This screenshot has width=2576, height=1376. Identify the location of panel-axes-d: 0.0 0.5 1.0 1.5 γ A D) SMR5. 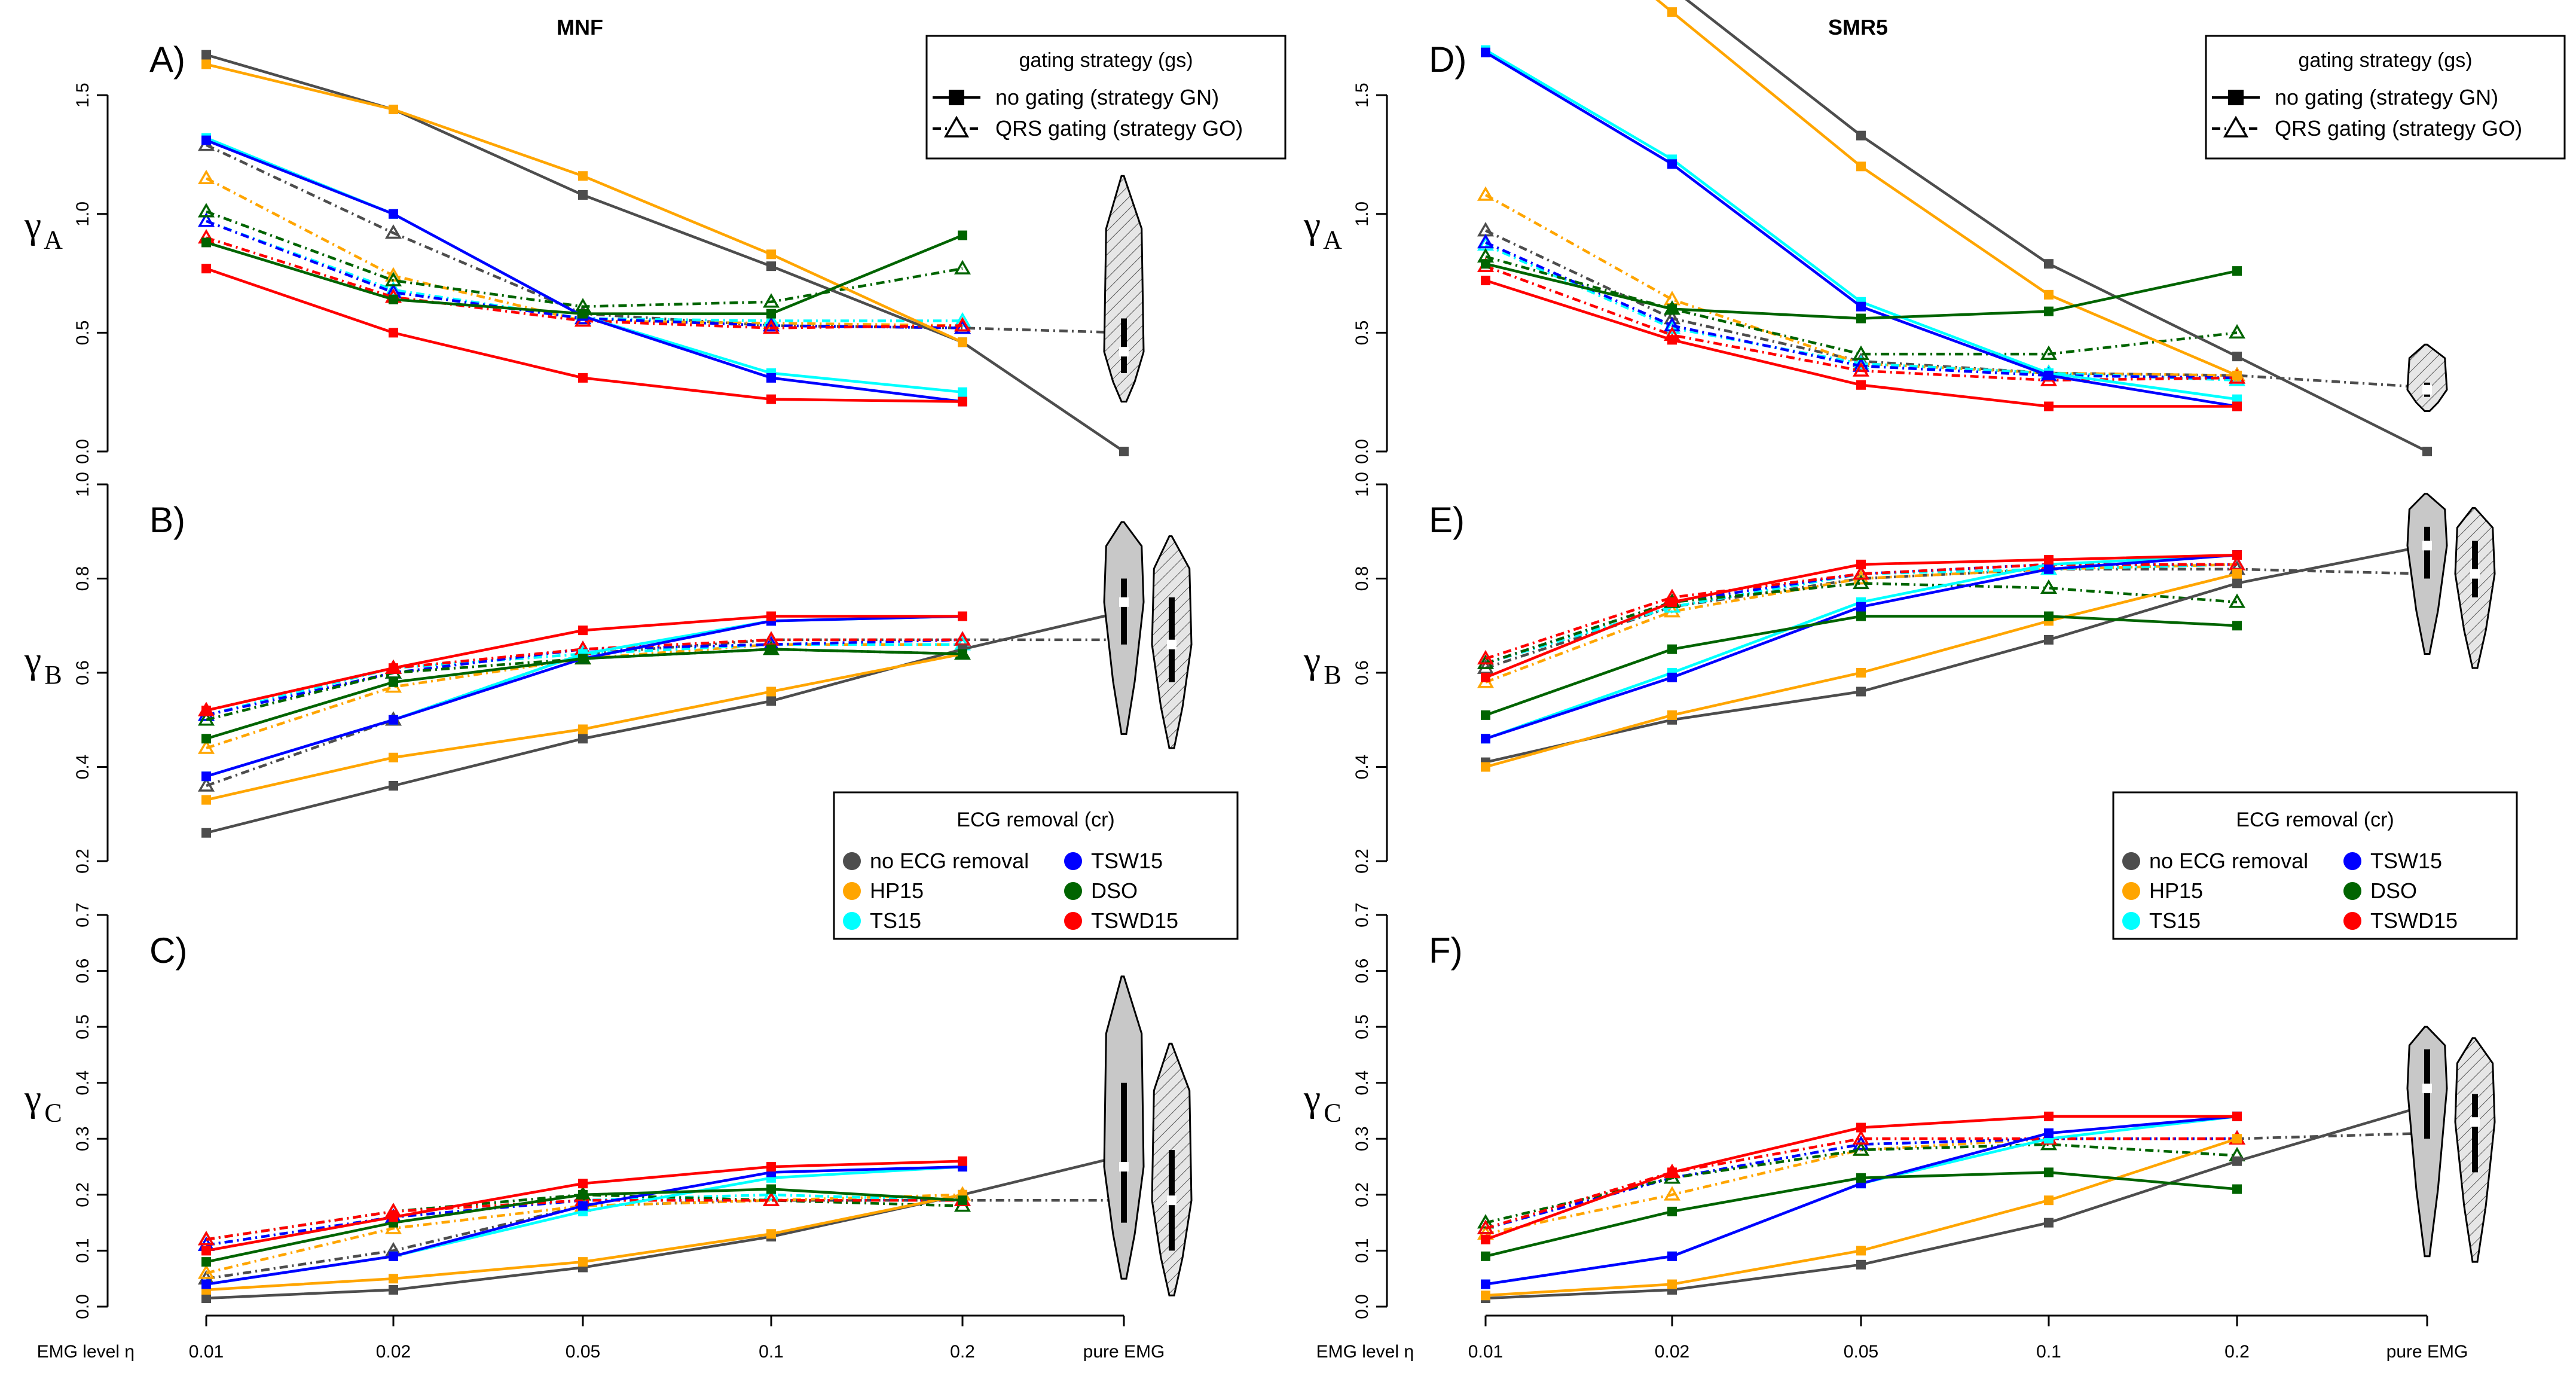
(1596, 239).